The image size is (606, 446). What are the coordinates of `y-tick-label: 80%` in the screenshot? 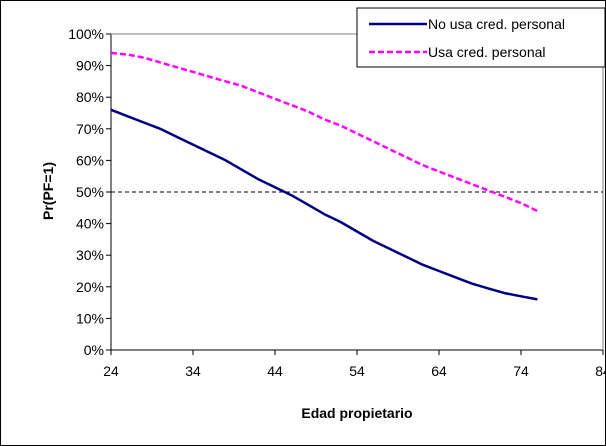 It's located at (90, 97).